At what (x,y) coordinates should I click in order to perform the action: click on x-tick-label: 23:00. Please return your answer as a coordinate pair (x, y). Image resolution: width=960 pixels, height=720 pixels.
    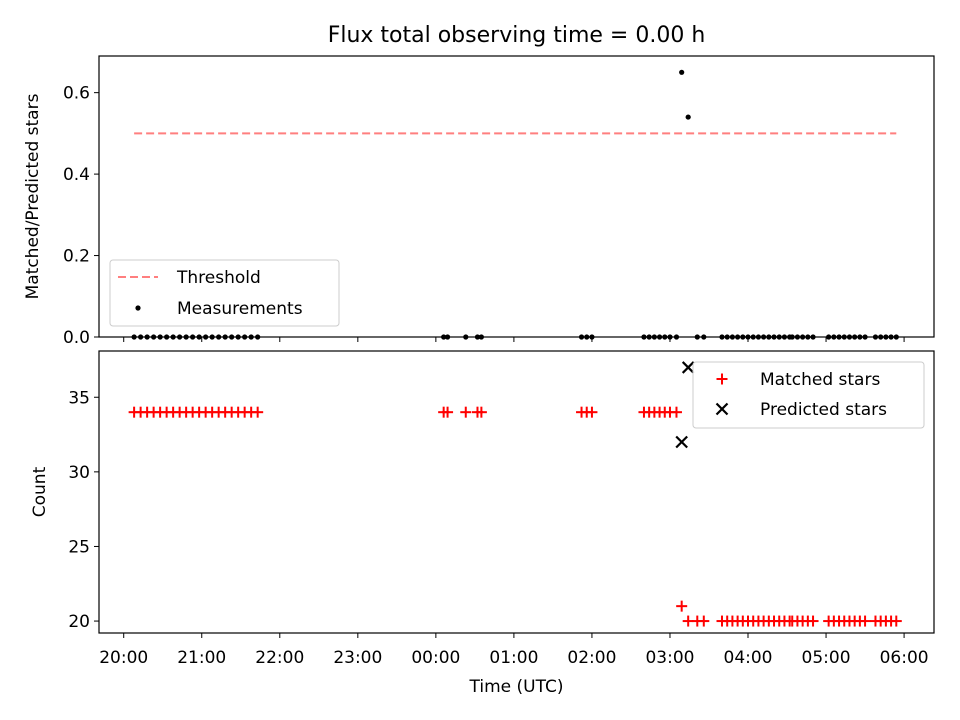
    Looking at the image, I should click on (357, 658).